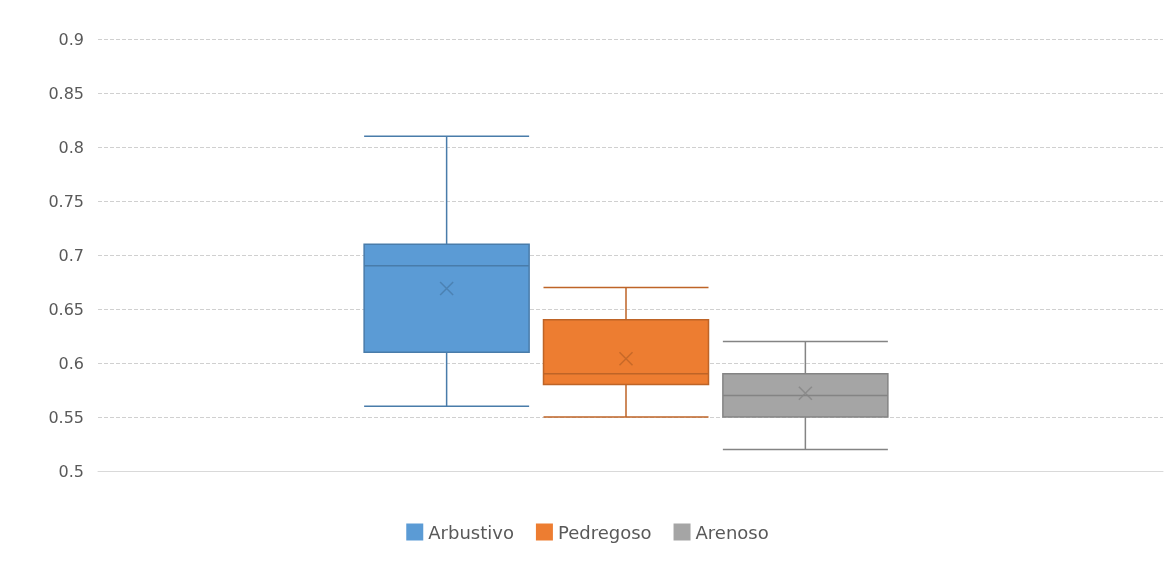  What do you see at coordinates (471, 532) in the screenshot?
I see `legend-label: Arbustivo` at bounding box center [471, 532].